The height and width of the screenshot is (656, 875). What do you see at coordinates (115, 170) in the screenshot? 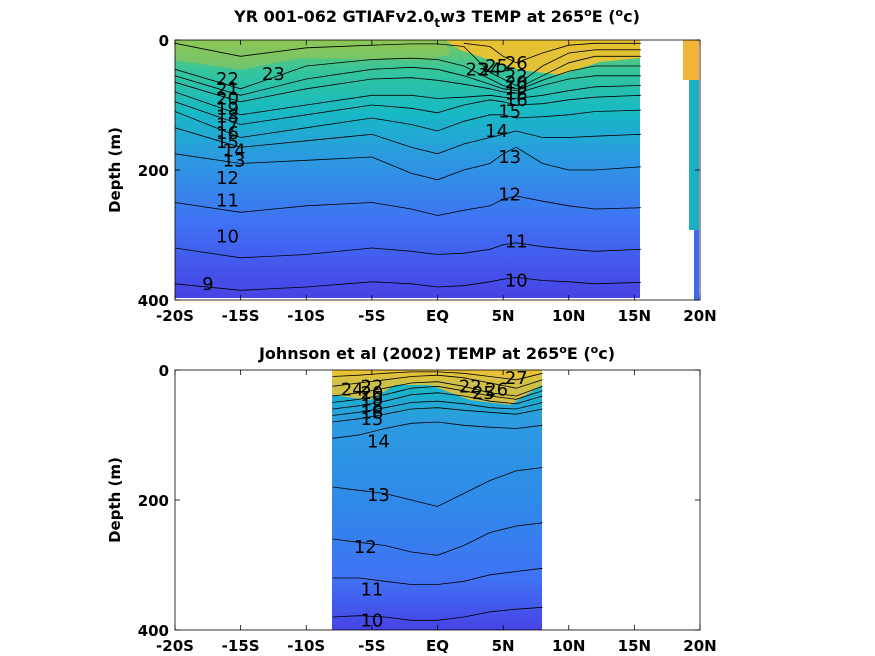
I see `panel-1-y-label: Depth (m)` at bounding box center [115, 170].